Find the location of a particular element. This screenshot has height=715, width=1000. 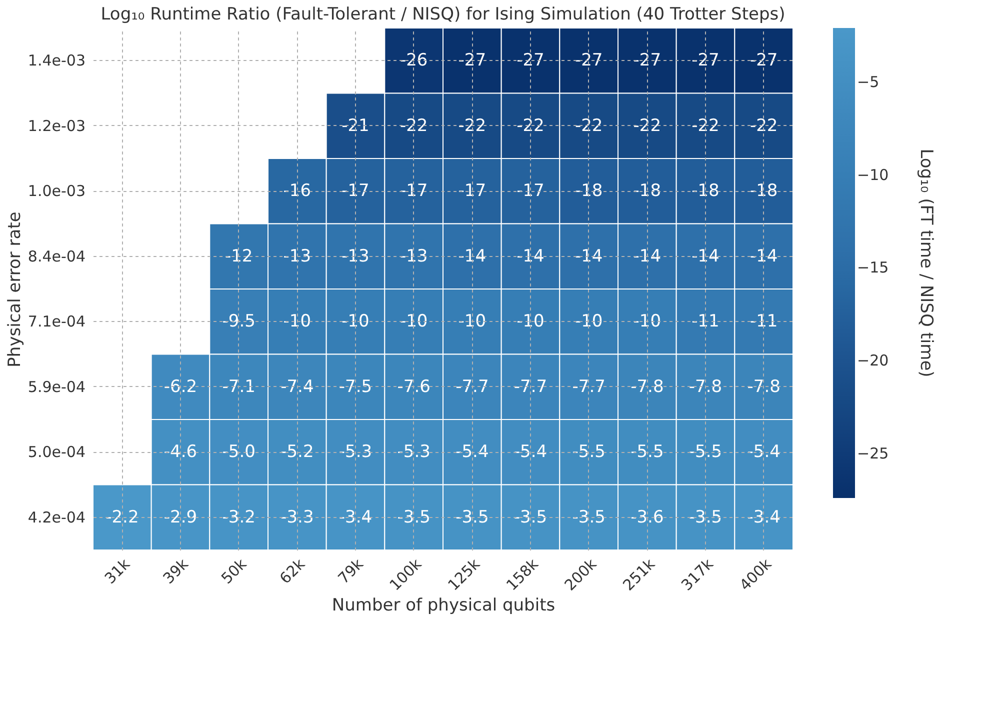

data-label: -3.3 is located at coordinates (297, 517).